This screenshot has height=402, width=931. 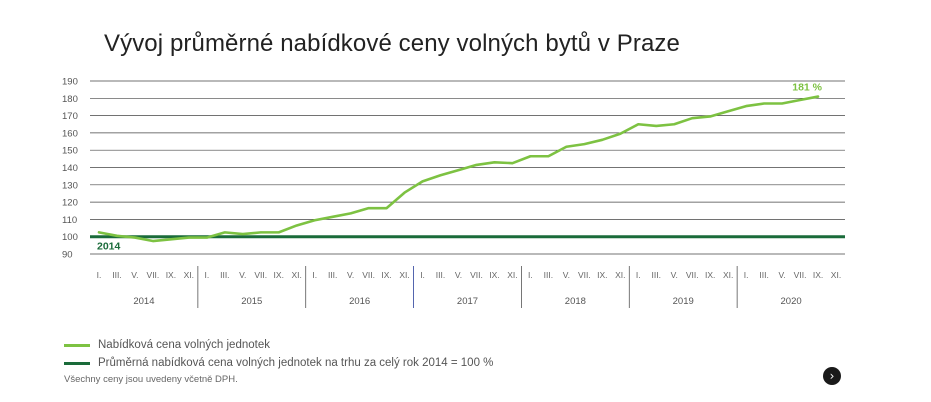 I want to click on legend-swatch-offer-price, so click(x=77, y=345).